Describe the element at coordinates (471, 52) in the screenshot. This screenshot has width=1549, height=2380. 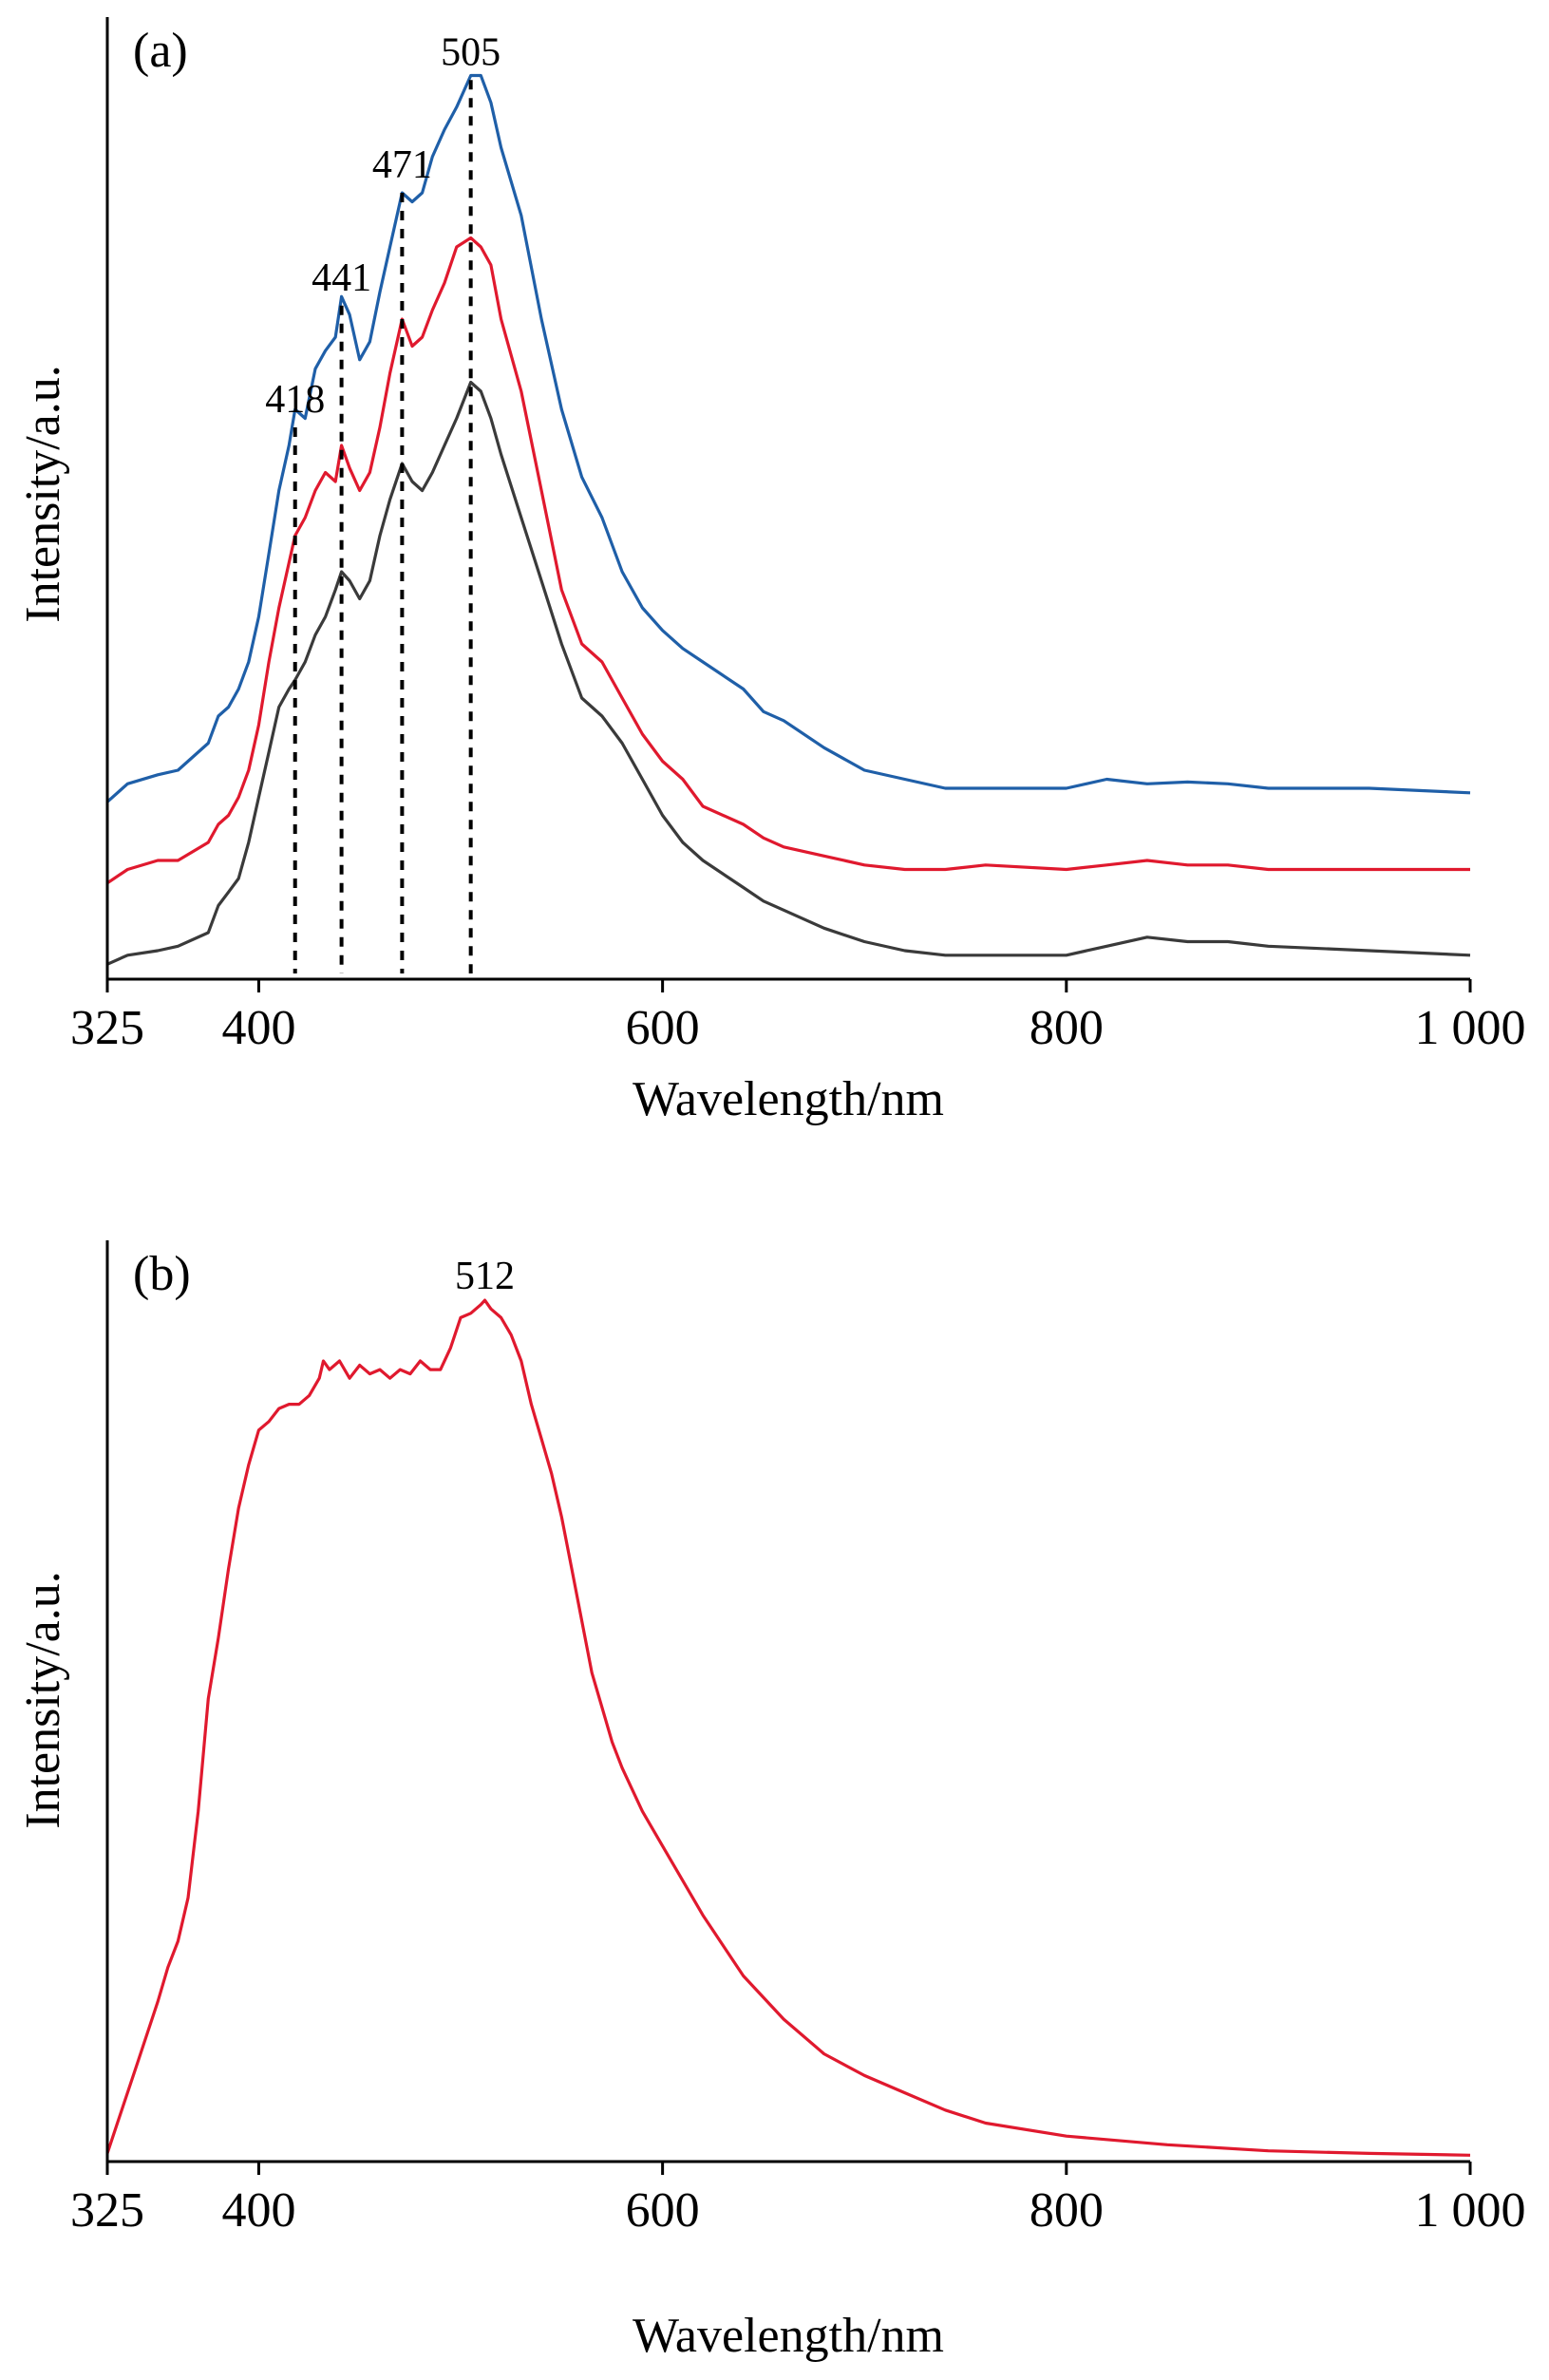
I see `panel-a-peak-label-505: 505` at that location.